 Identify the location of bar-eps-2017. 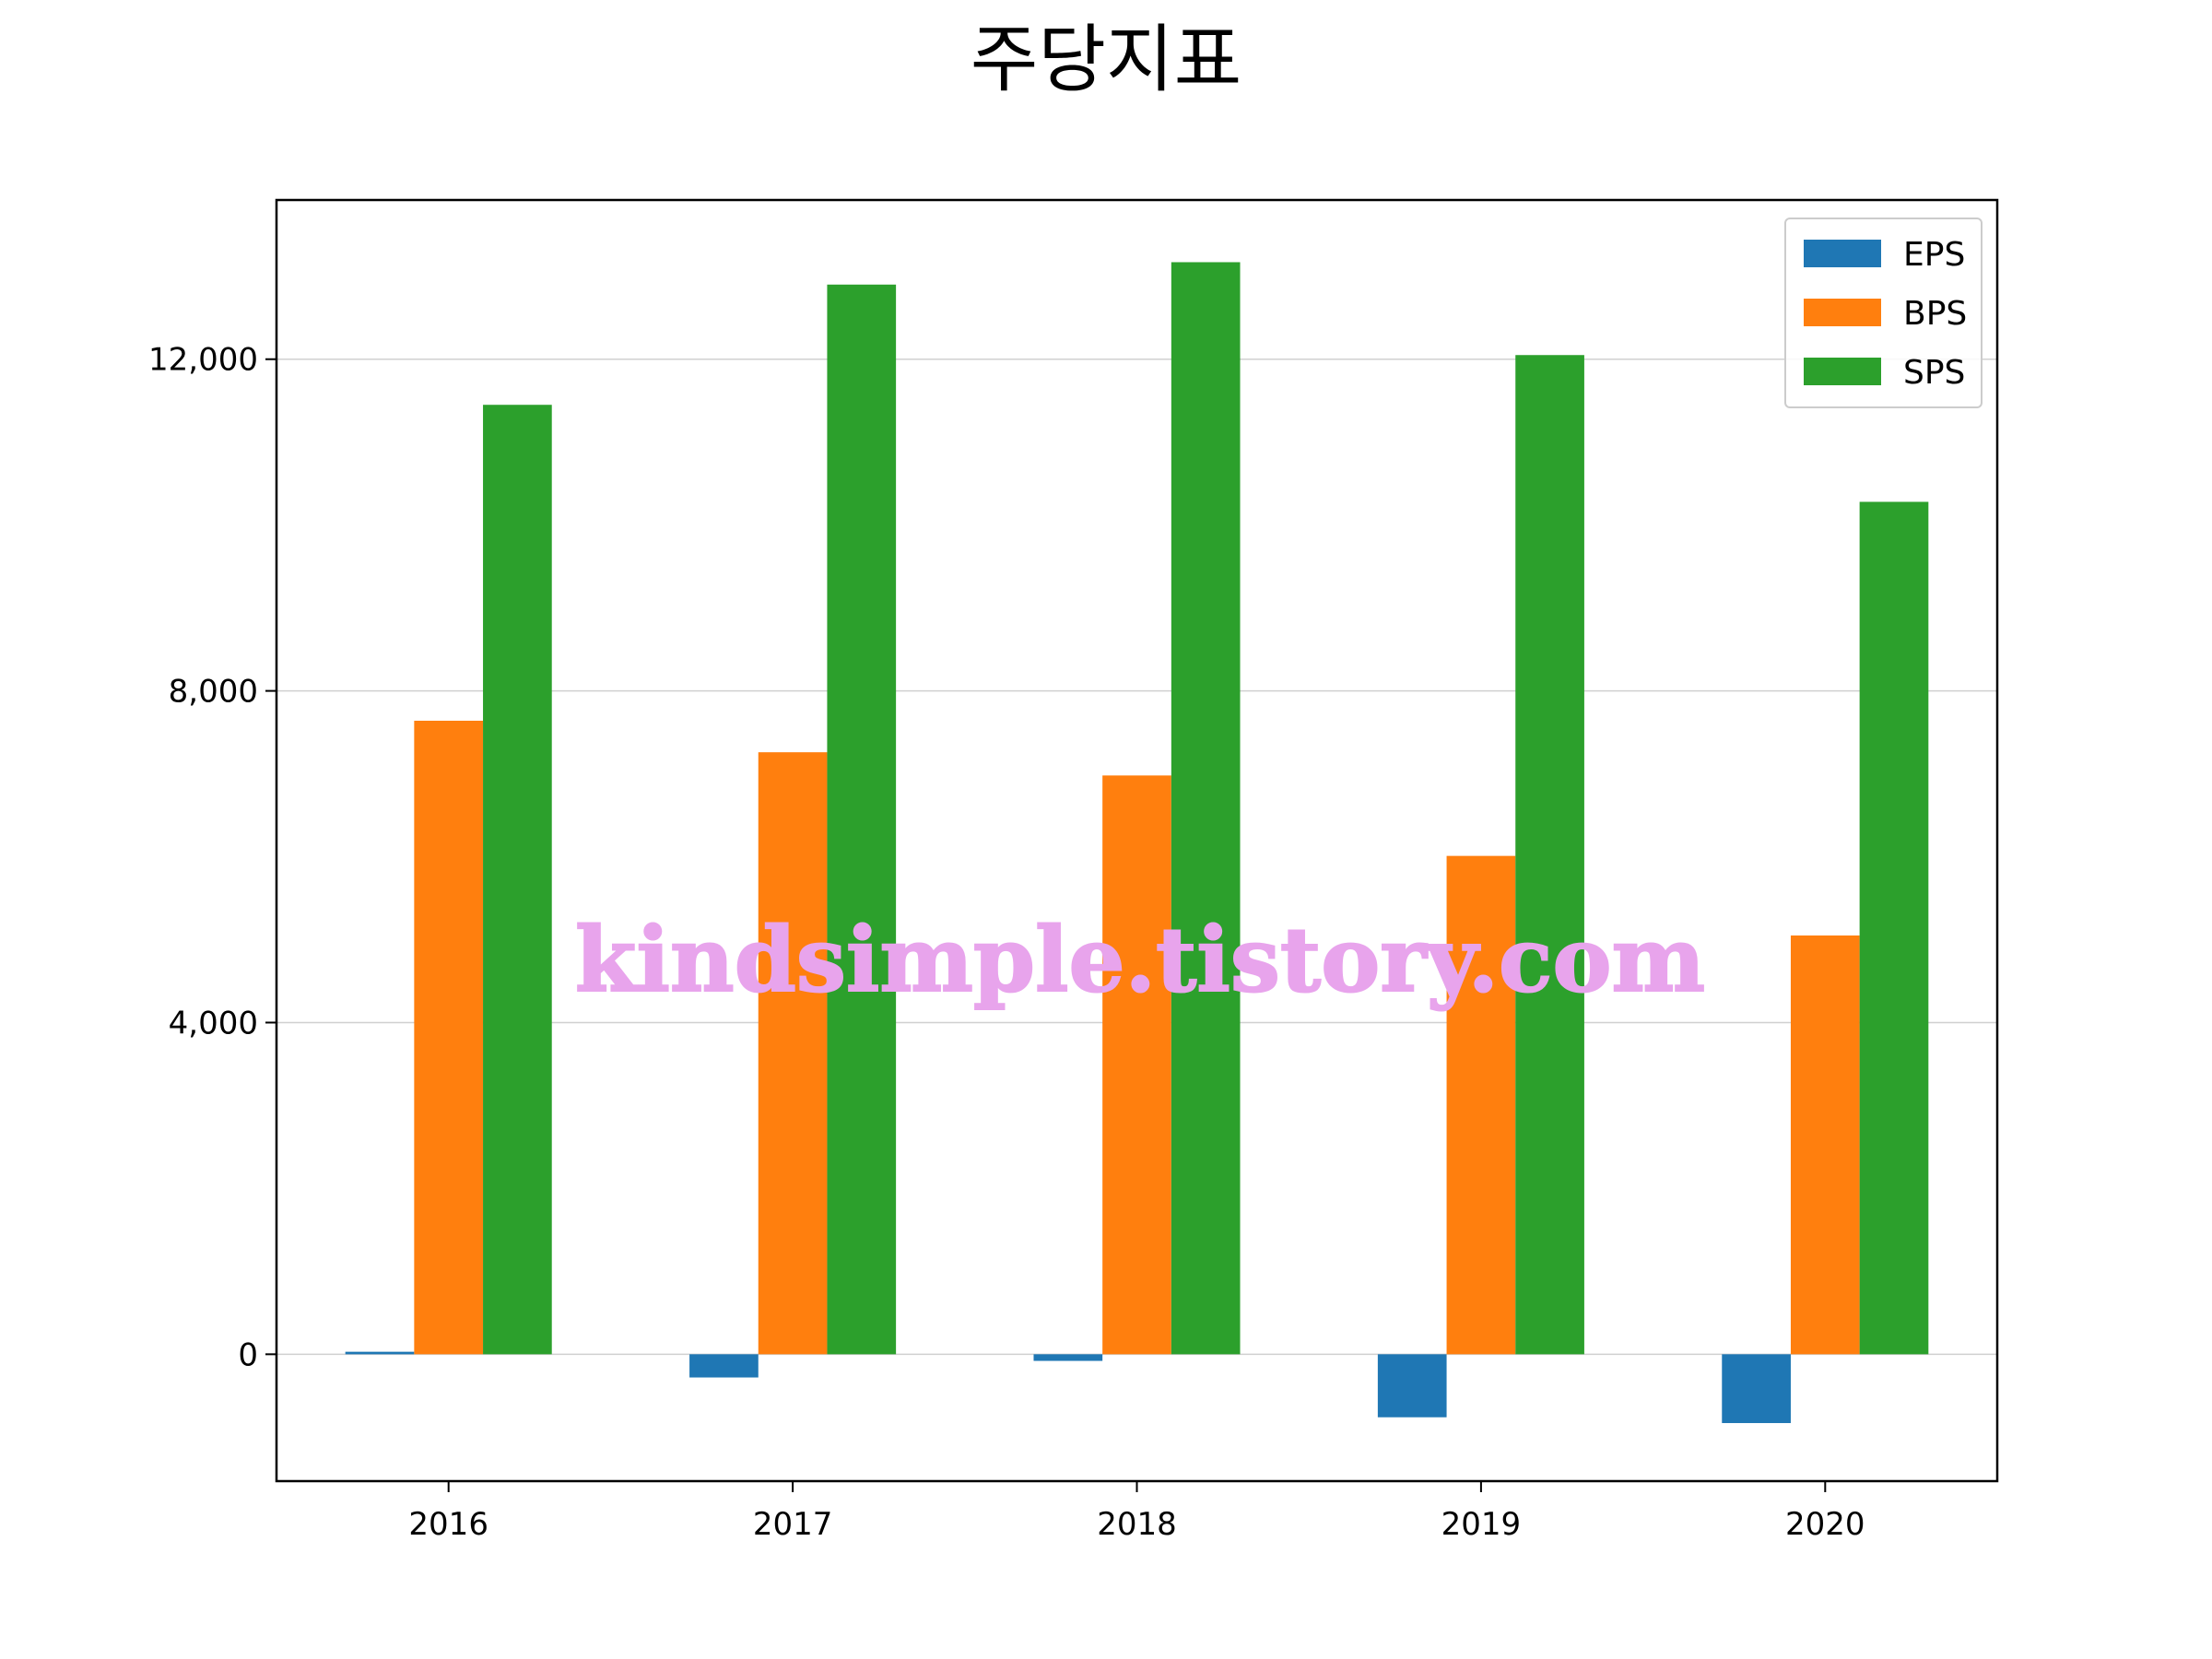
(724, 1366).